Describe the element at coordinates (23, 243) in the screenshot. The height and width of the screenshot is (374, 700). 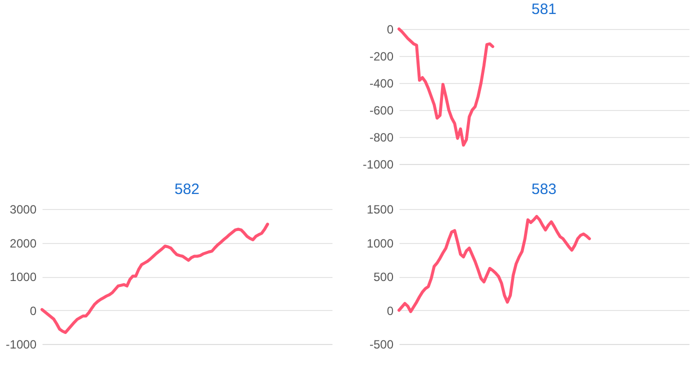
I see `y-tick-label: 2000` at that location.